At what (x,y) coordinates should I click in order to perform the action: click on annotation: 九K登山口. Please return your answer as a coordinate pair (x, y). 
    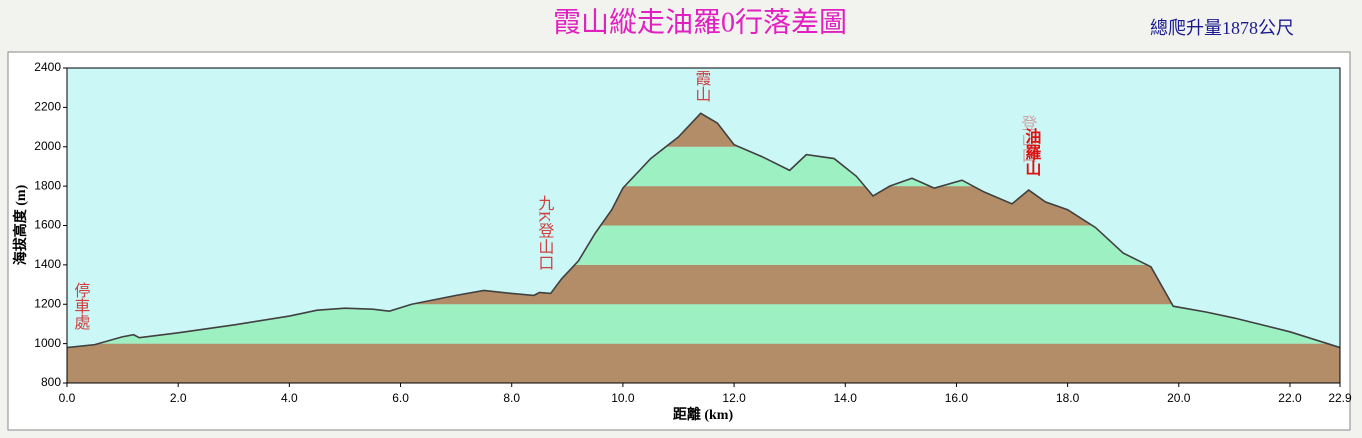
    Looking at the image, I should click on (544, 233).